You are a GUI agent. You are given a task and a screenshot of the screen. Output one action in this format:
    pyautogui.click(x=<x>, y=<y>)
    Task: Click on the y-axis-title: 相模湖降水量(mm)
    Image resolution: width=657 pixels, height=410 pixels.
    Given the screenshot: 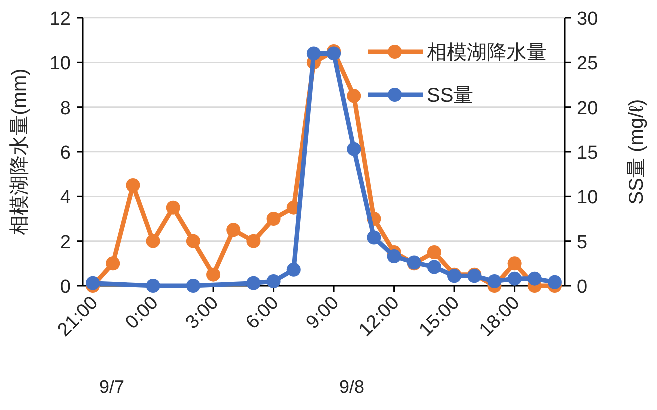 What is the action you would take?
    pyautogui.click(x=20, y=152)
    